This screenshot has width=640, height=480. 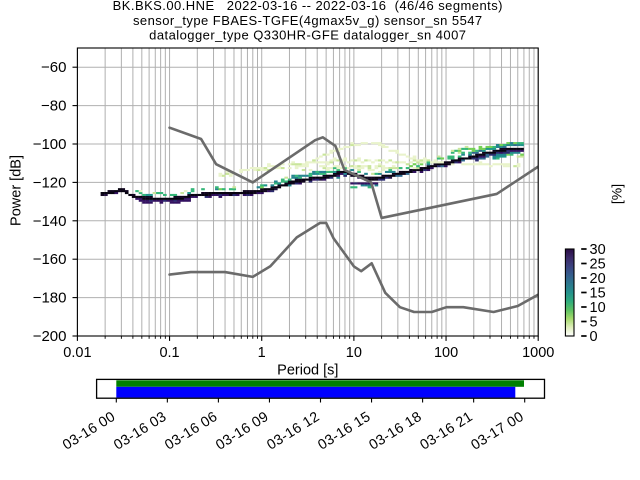 I want to click on svg-text: 1, so click(x=262, y=353).